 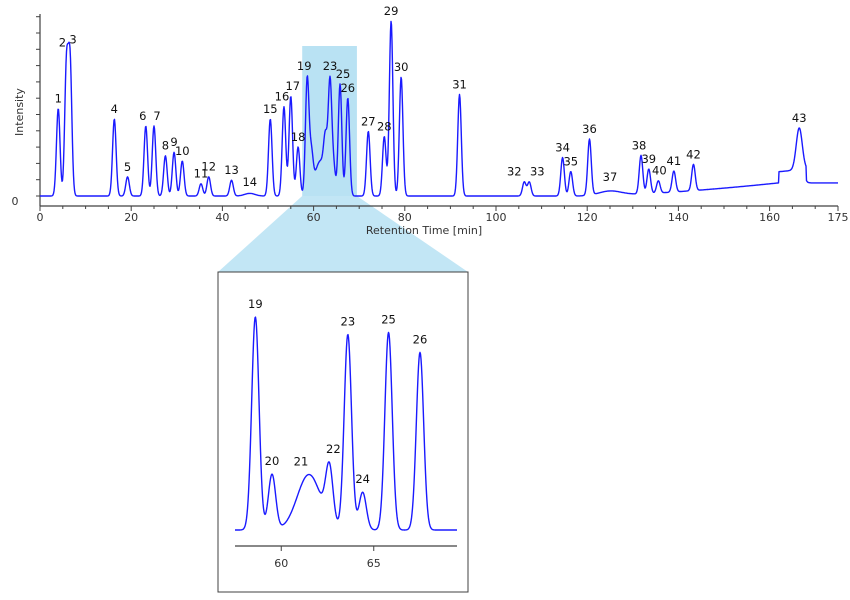 What do you see at coordinates (496, 217) in the screenshot?
I see `x-tick-label: 100` at bounding box center [496, 217].